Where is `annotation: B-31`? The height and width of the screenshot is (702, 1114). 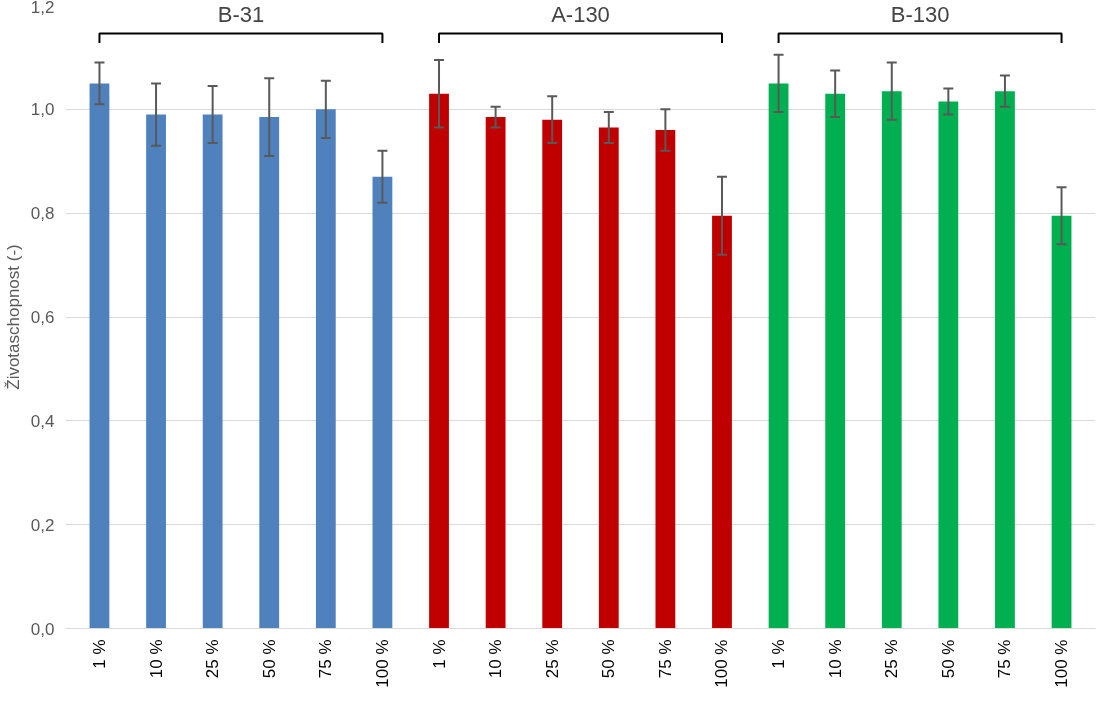
annotation: B-31 is located at coordinates (241, 15).